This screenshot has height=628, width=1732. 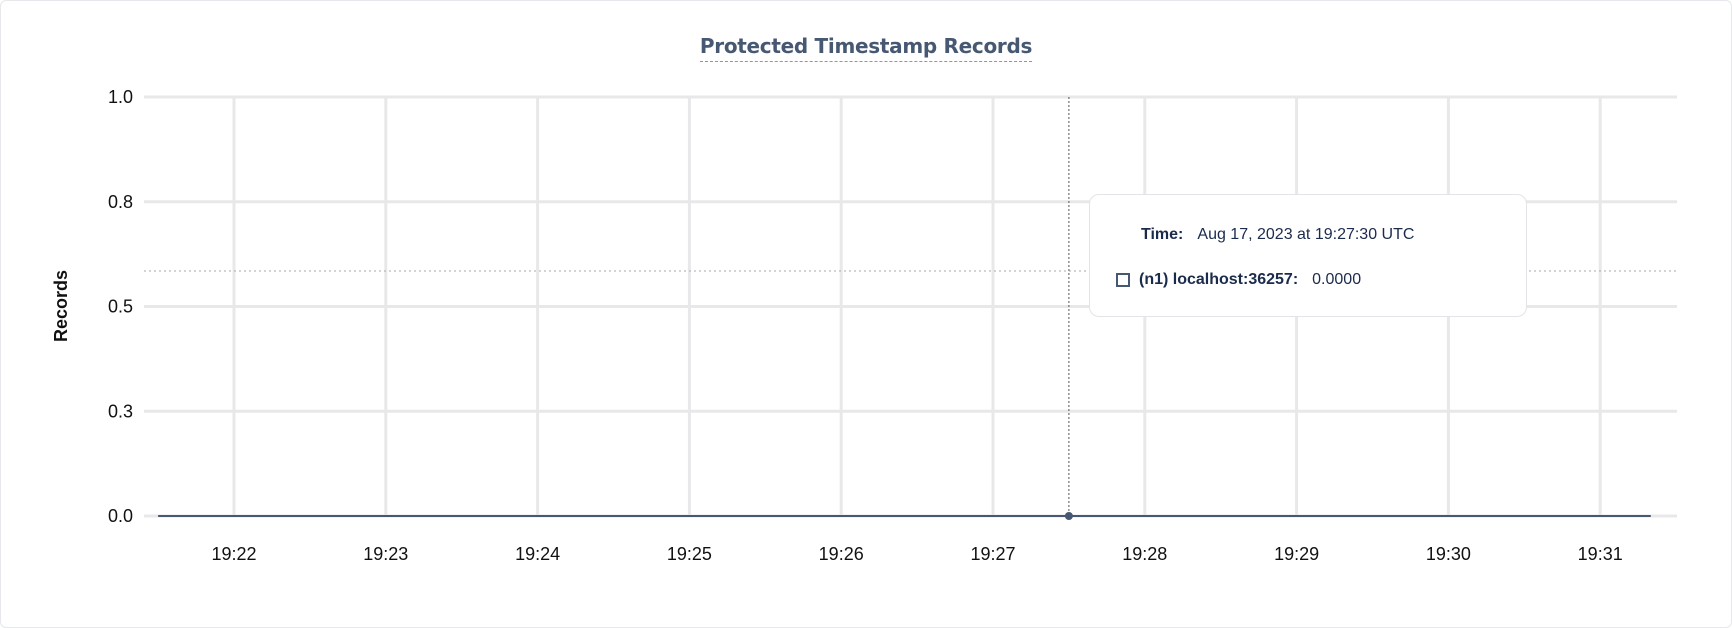 What do you see at coordinates (1219, 279) in the screenshot?
I see `tooltip-series-label: (n1) localhost:36257:` at bounding box center [1219, 279].